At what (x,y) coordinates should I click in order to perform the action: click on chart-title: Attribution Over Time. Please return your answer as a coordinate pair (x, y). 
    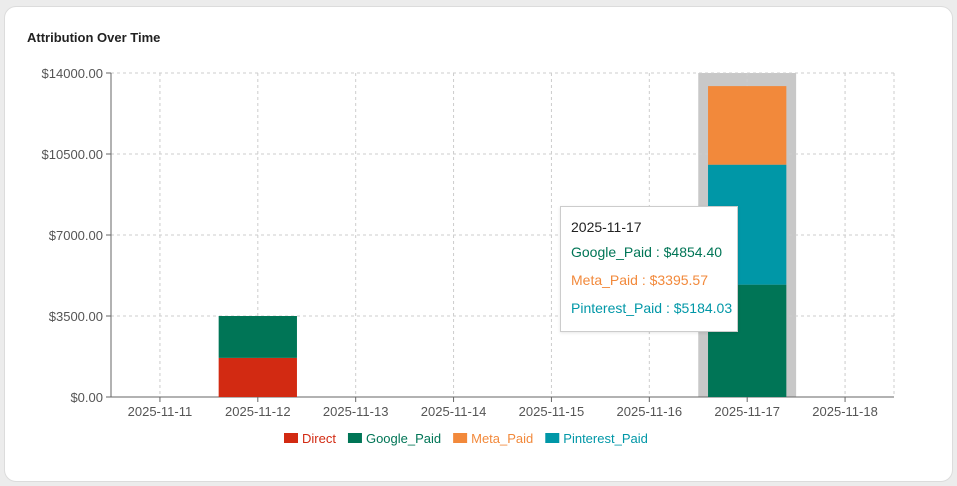
    Looking at the image, I should click on (94, 37).